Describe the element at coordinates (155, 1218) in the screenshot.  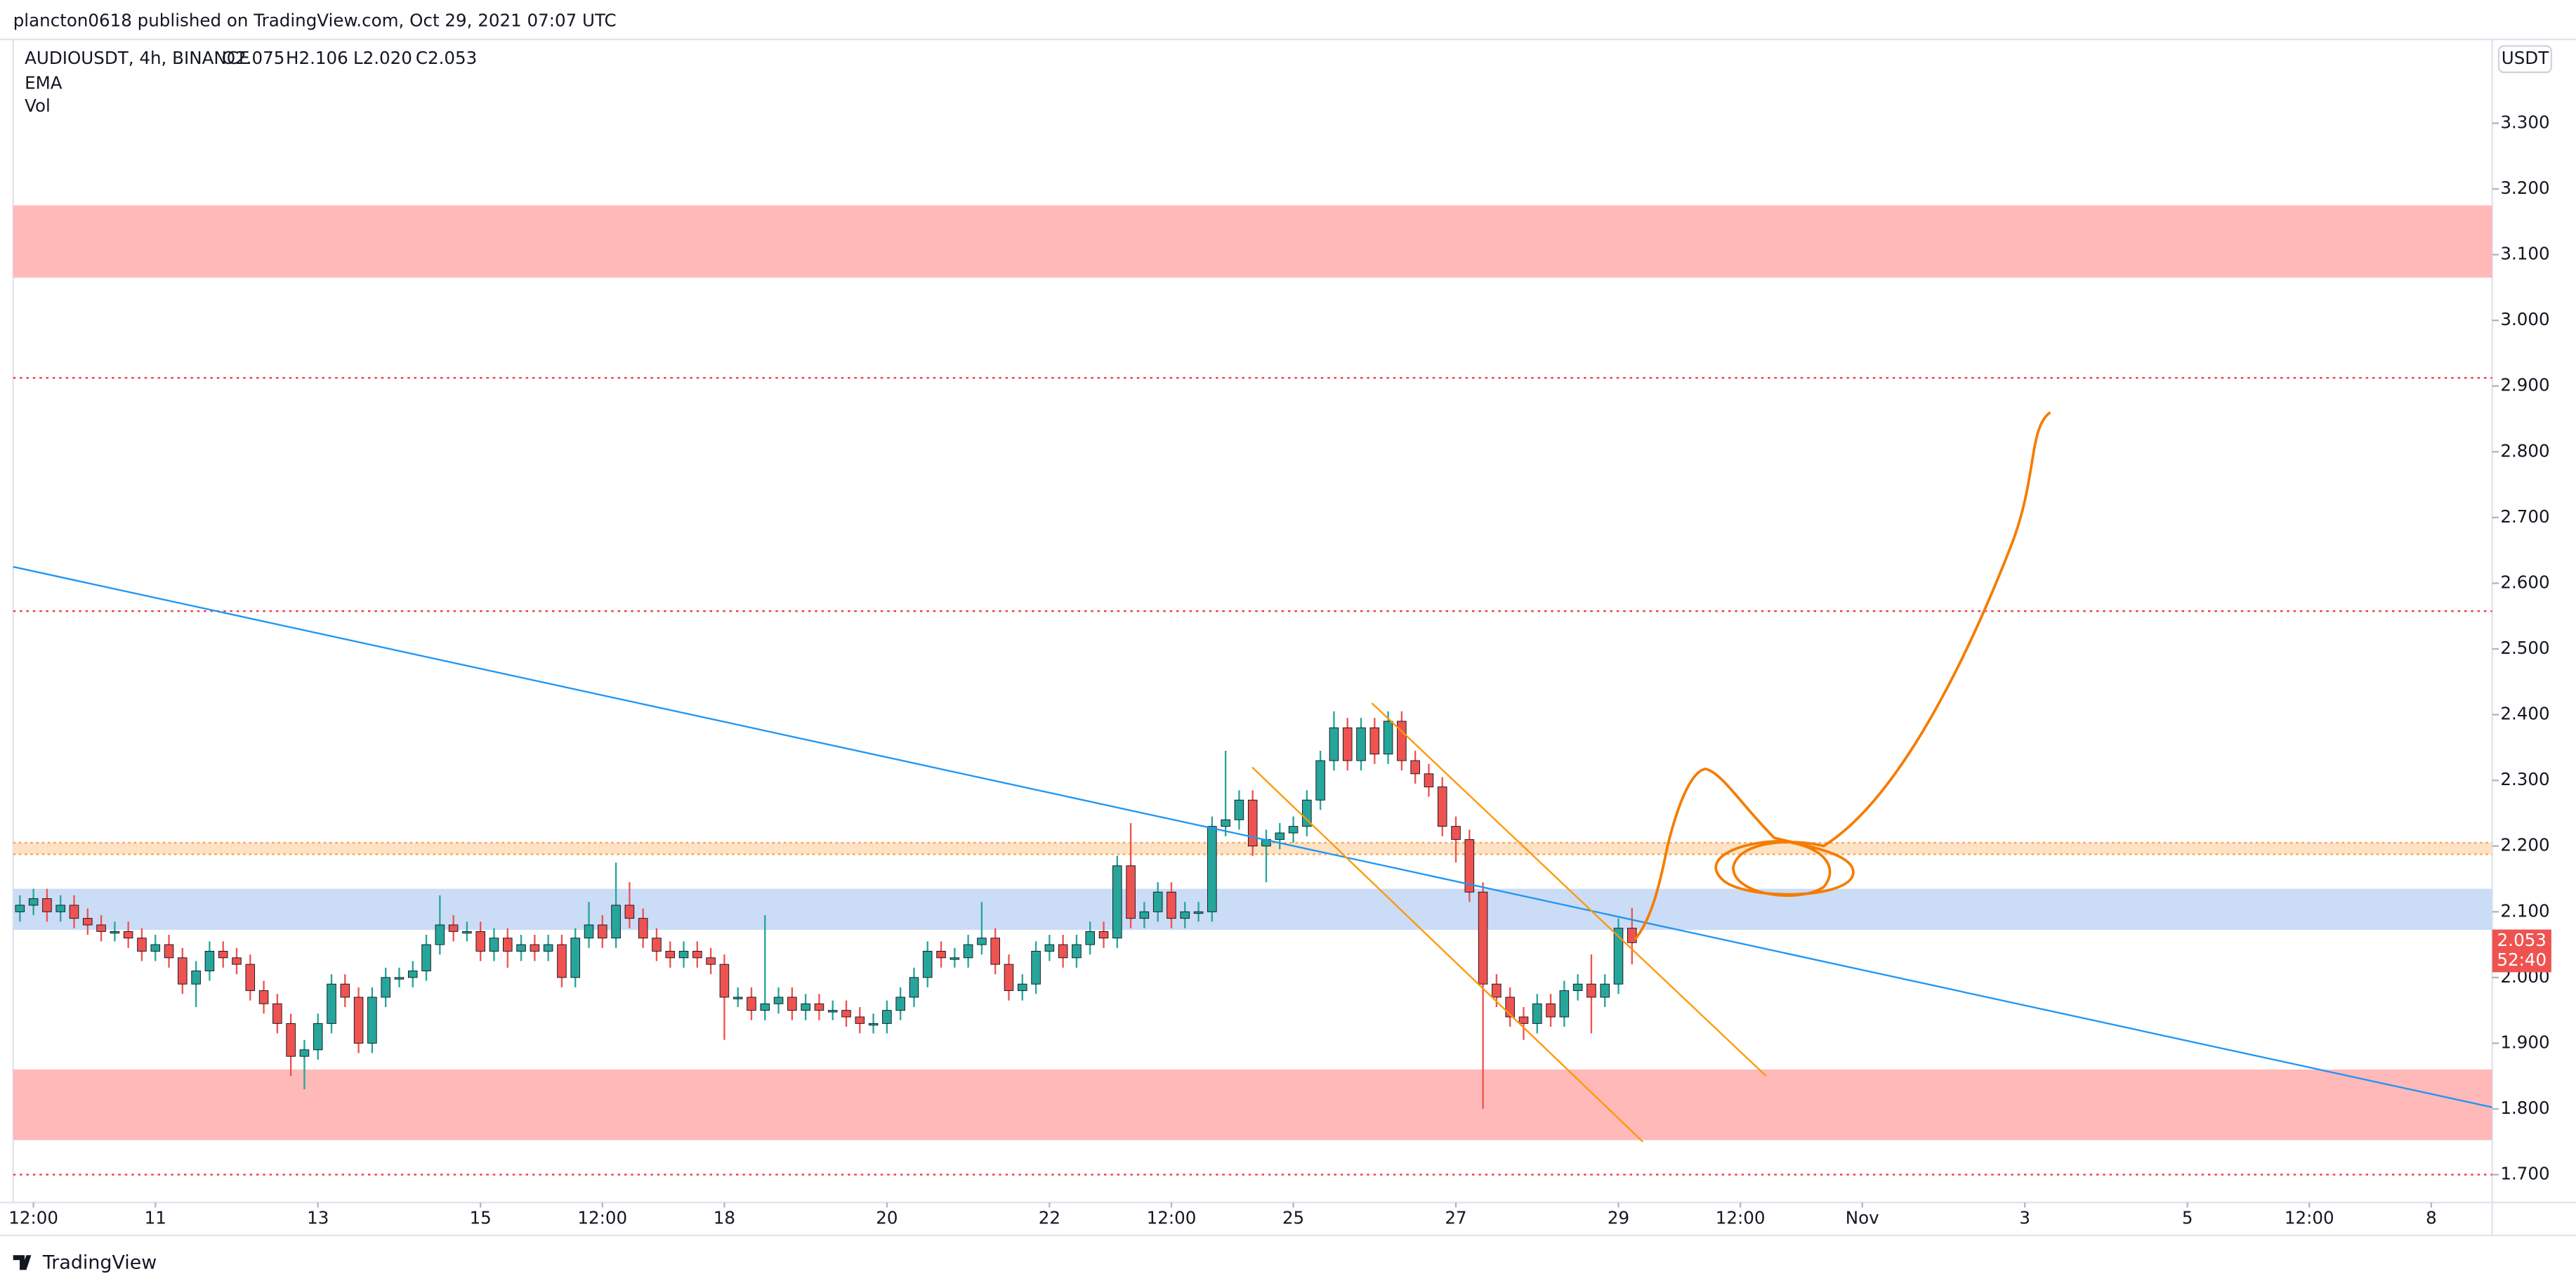
I see `x-tick-label: 11` at that location.